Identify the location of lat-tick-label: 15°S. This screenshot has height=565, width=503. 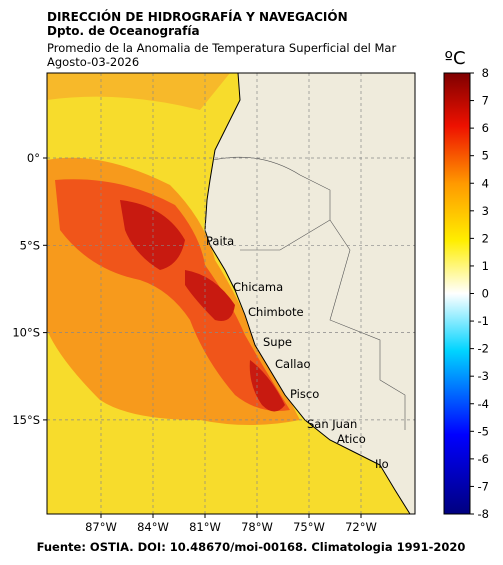
(26, 420).